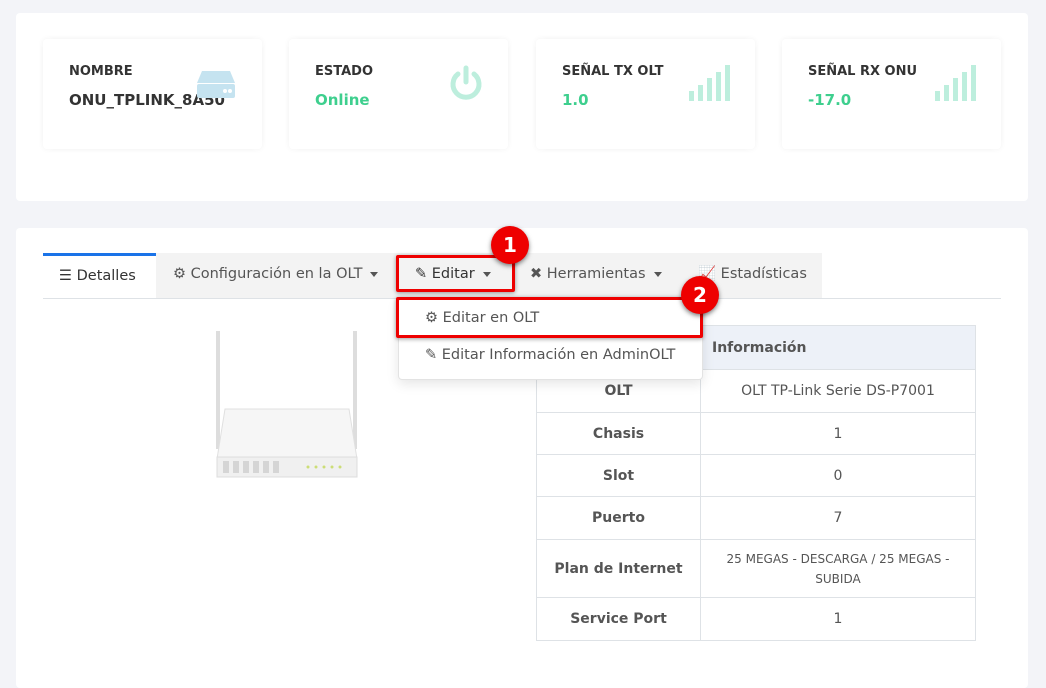 The image size is (1046, 688). I want to click on tab-editar: ✎ Editar, so click(453, 275).